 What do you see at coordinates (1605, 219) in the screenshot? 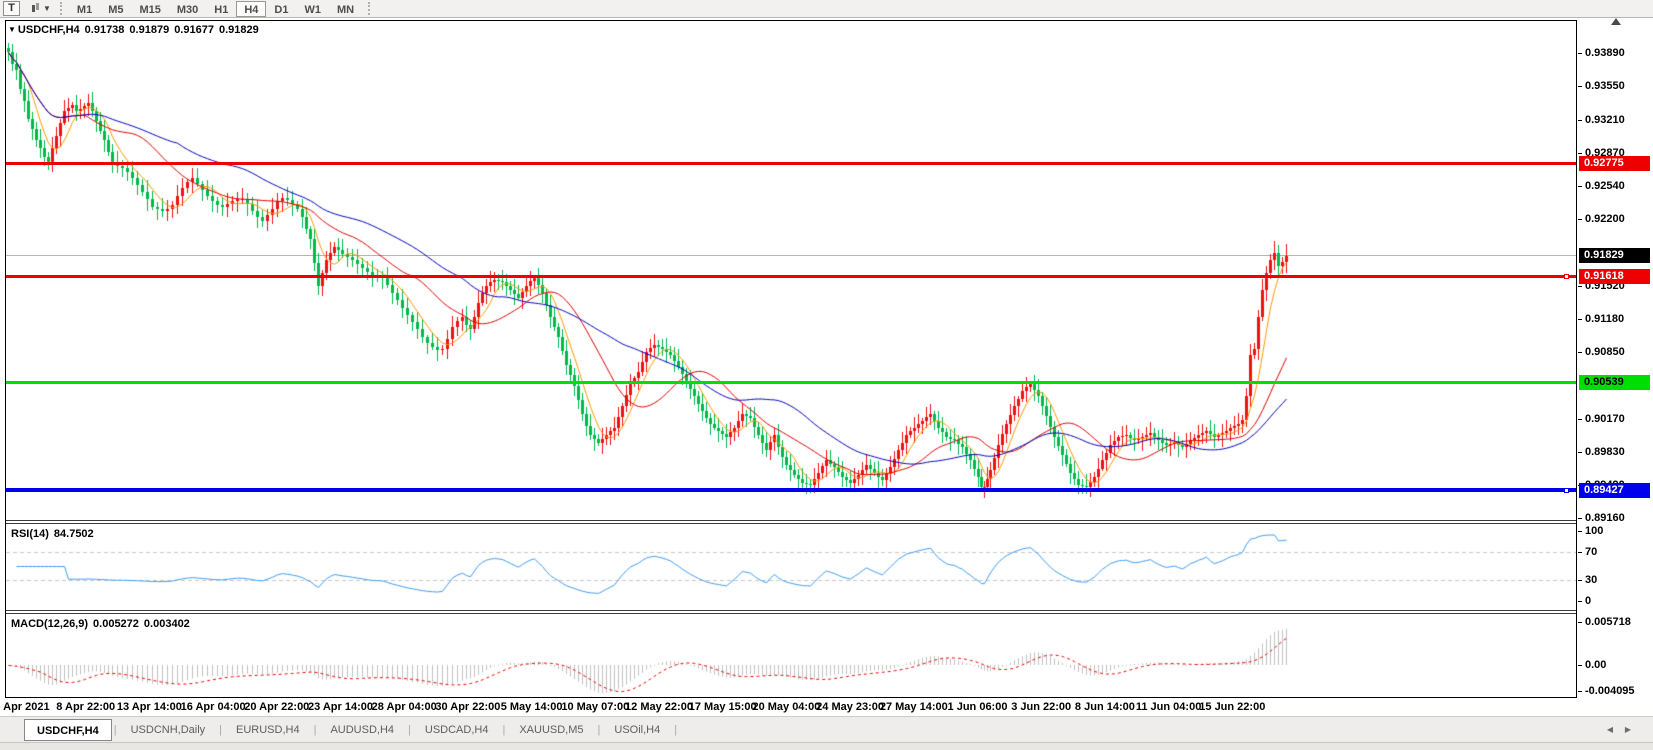
I see `axis-tick-label: 0.92200` at bounding box center [1605, 219].